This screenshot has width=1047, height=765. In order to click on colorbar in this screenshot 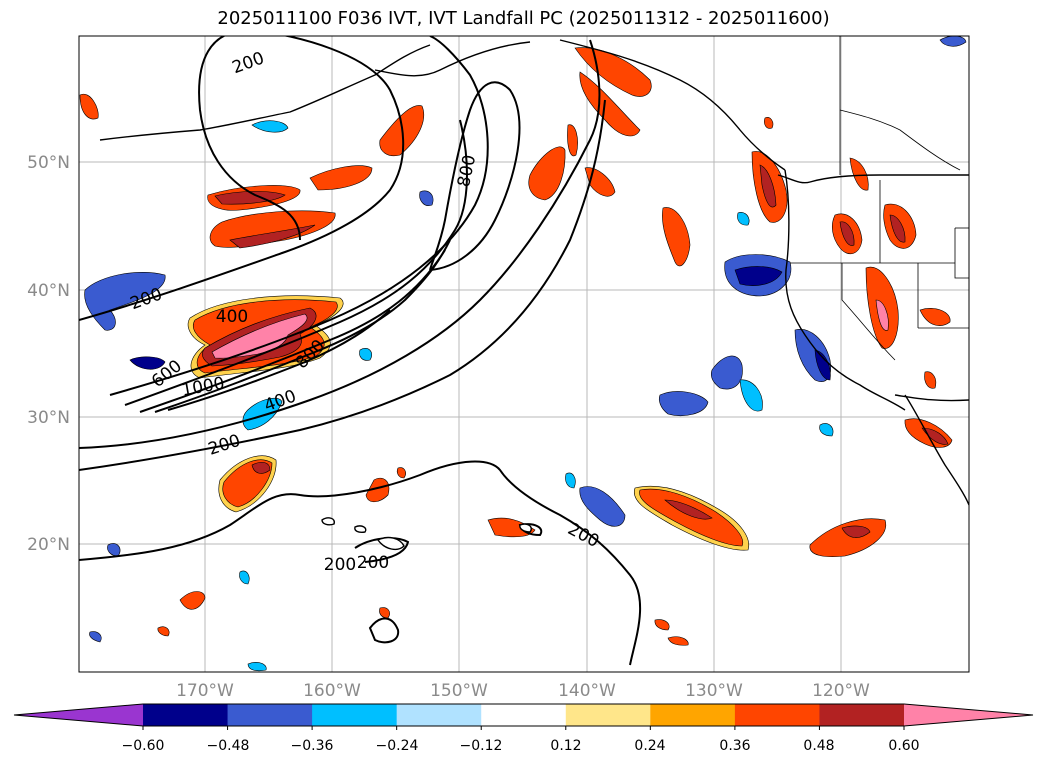, I will do `click(523, 716)`.